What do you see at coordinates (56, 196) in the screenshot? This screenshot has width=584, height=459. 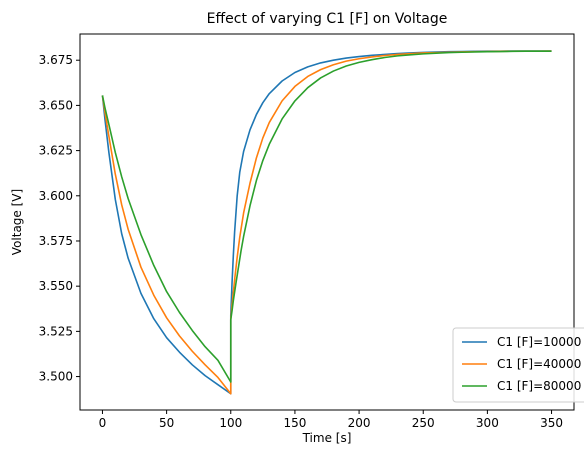 I see `y-tick-label: 3.600` at bounding box center [56, 196].